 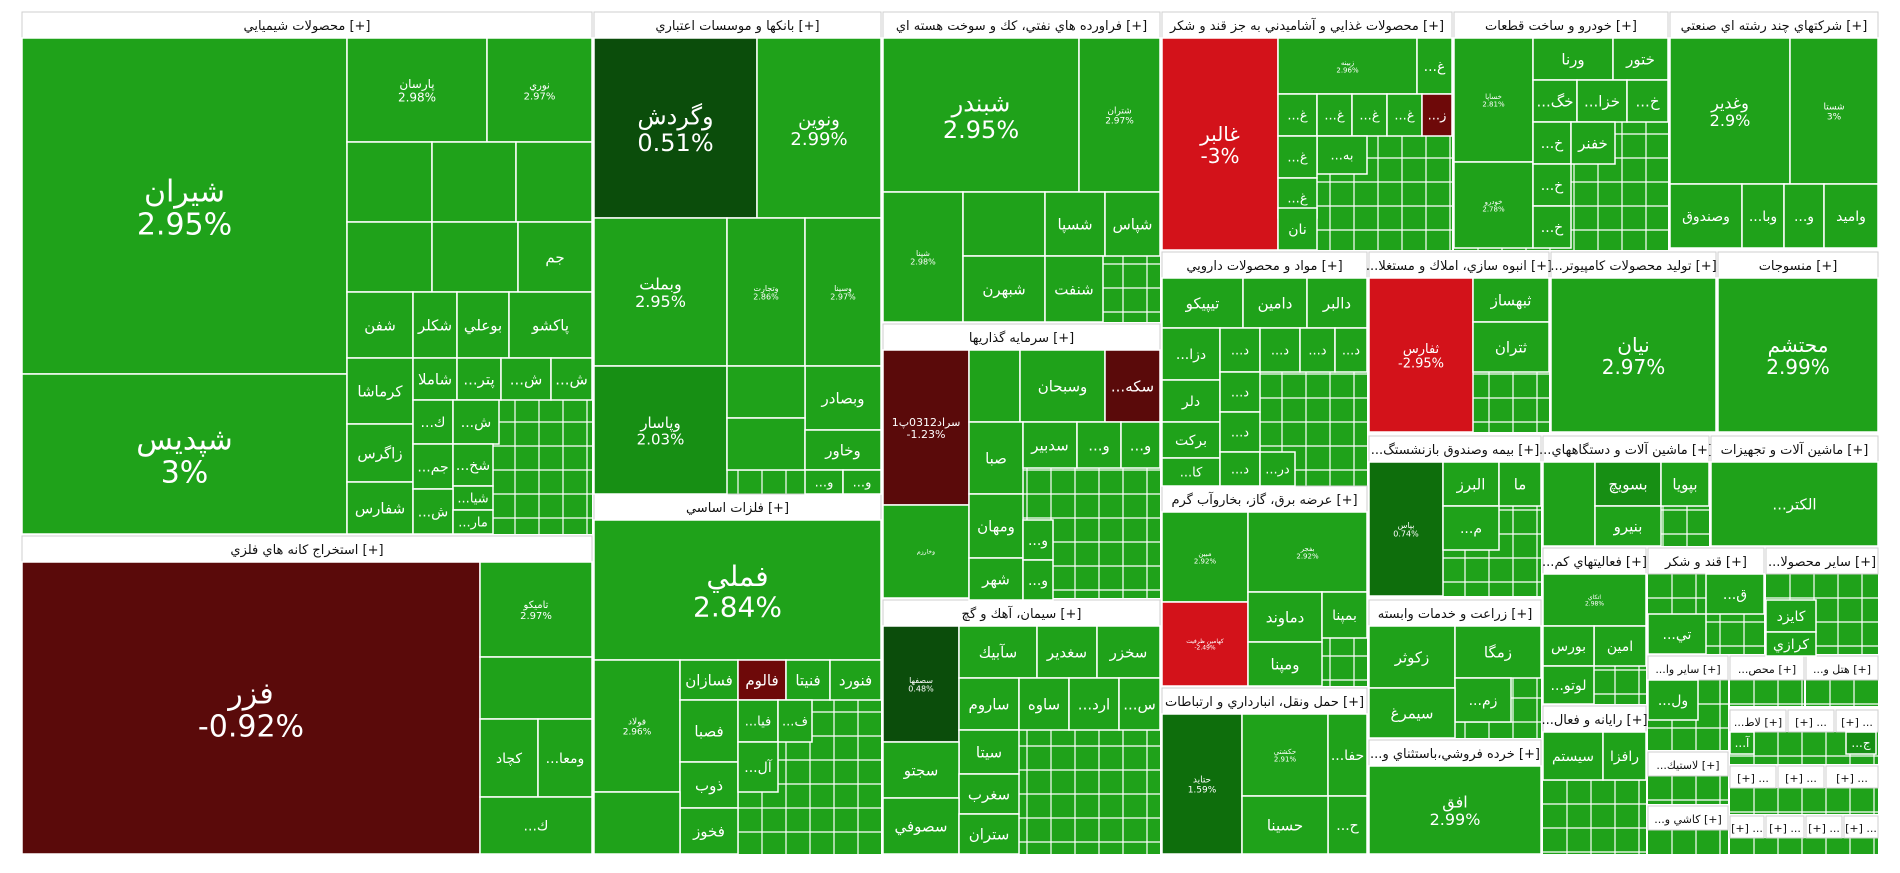 I want to click on tile: رافزا, so click(x=1624, y=756).